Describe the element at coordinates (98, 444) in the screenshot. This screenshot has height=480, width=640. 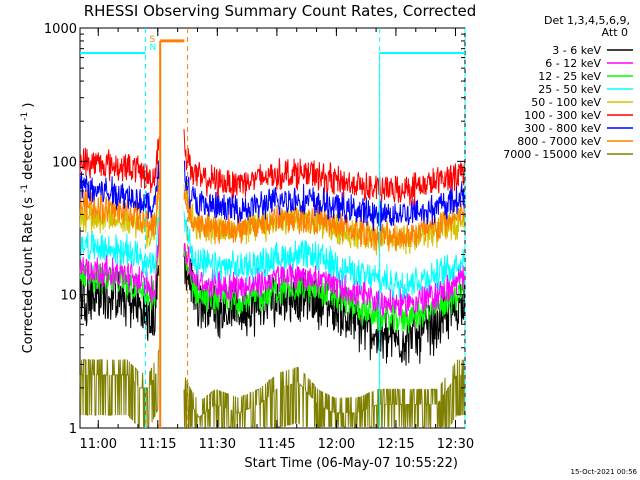
I see `x-tick-label: 11:00` at that location.